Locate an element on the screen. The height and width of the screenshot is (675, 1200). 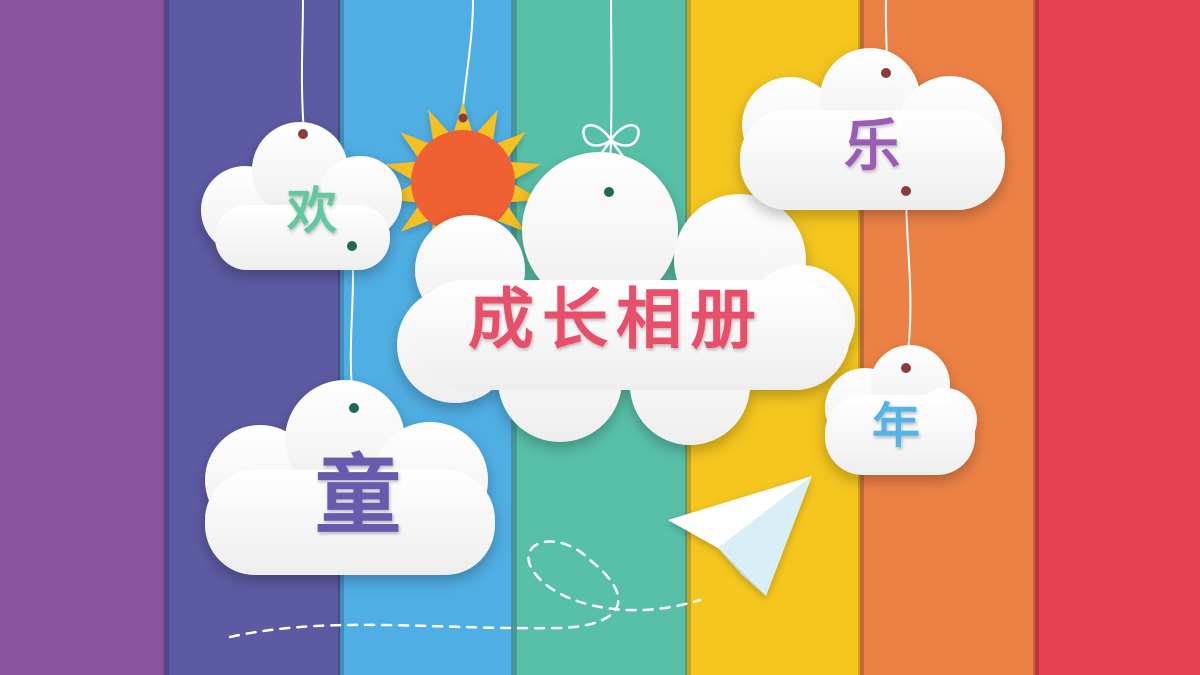
stripe-red is located at coordinates (1117, 337).